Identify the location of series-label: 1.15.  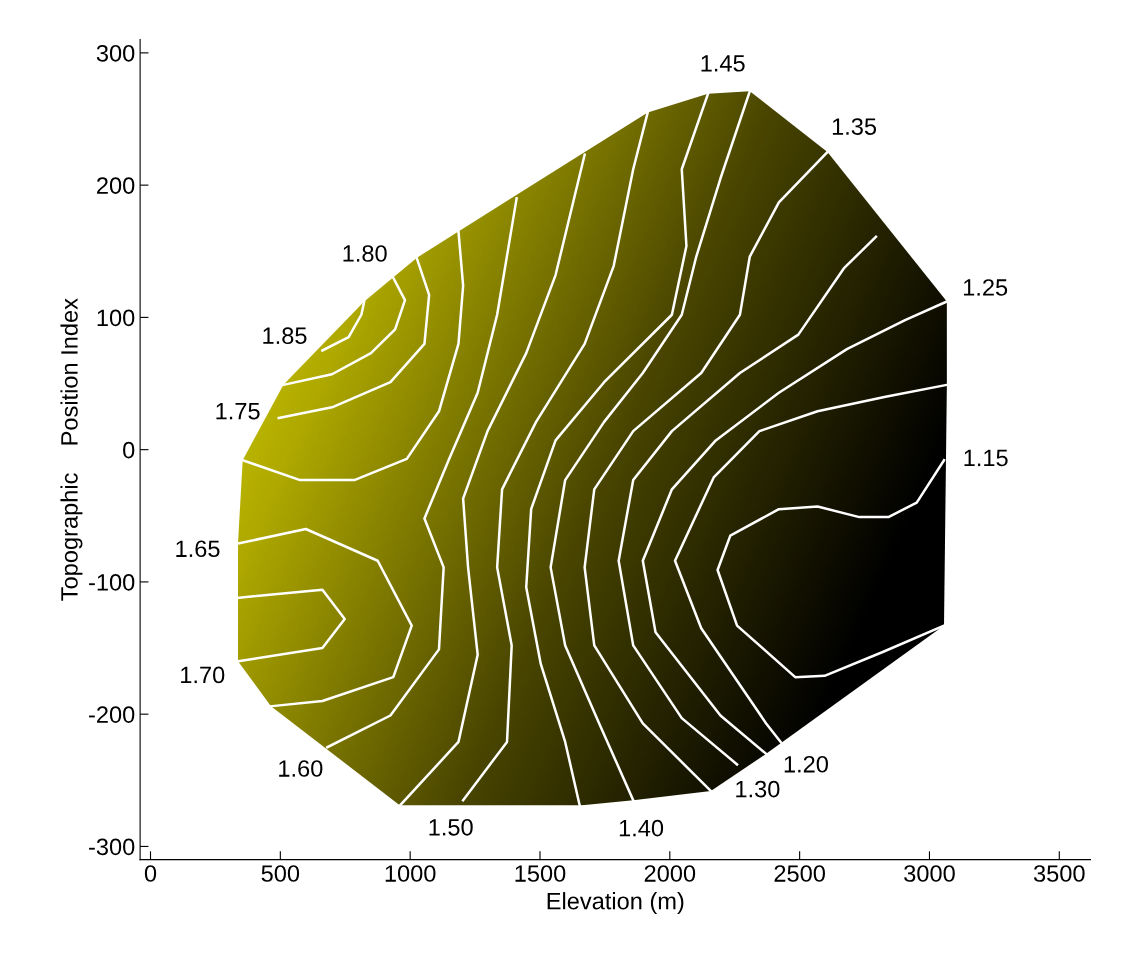
(986, 458).